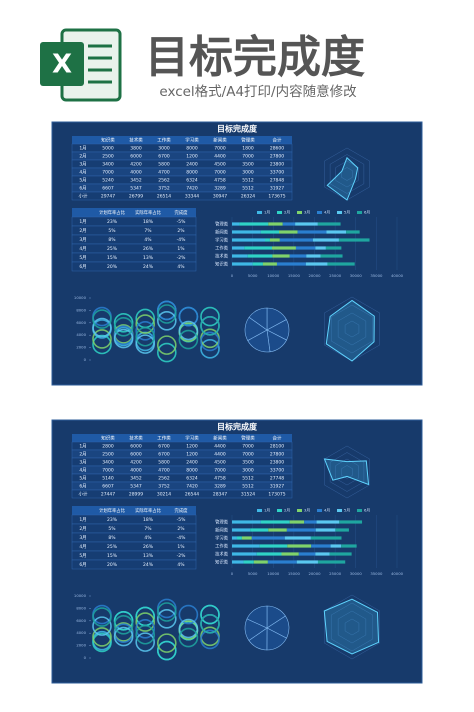 The image size is (474, 712). What do you see at coordinates (192, 495) in the screenshot?
I see `table-cell: 26544` at bounding box center [192, 495].